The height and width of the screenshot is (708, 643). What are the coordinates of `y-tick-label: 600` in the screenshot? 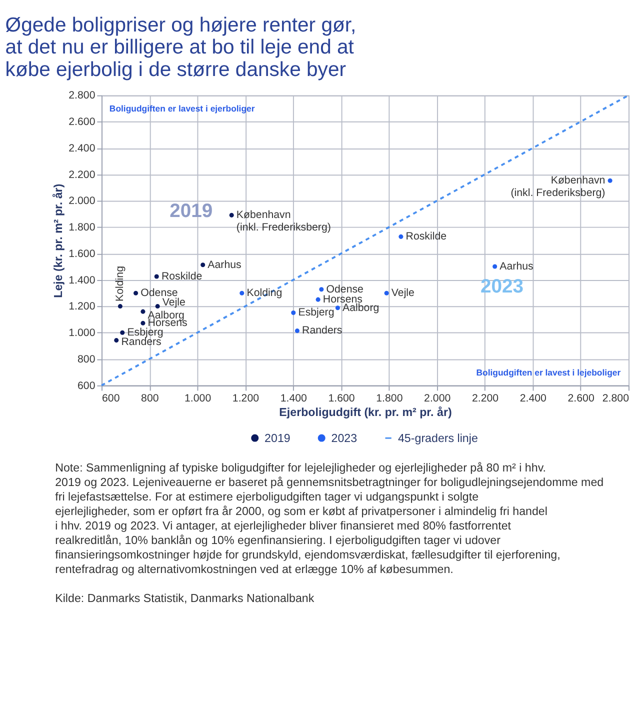 It's located at (87, 386).